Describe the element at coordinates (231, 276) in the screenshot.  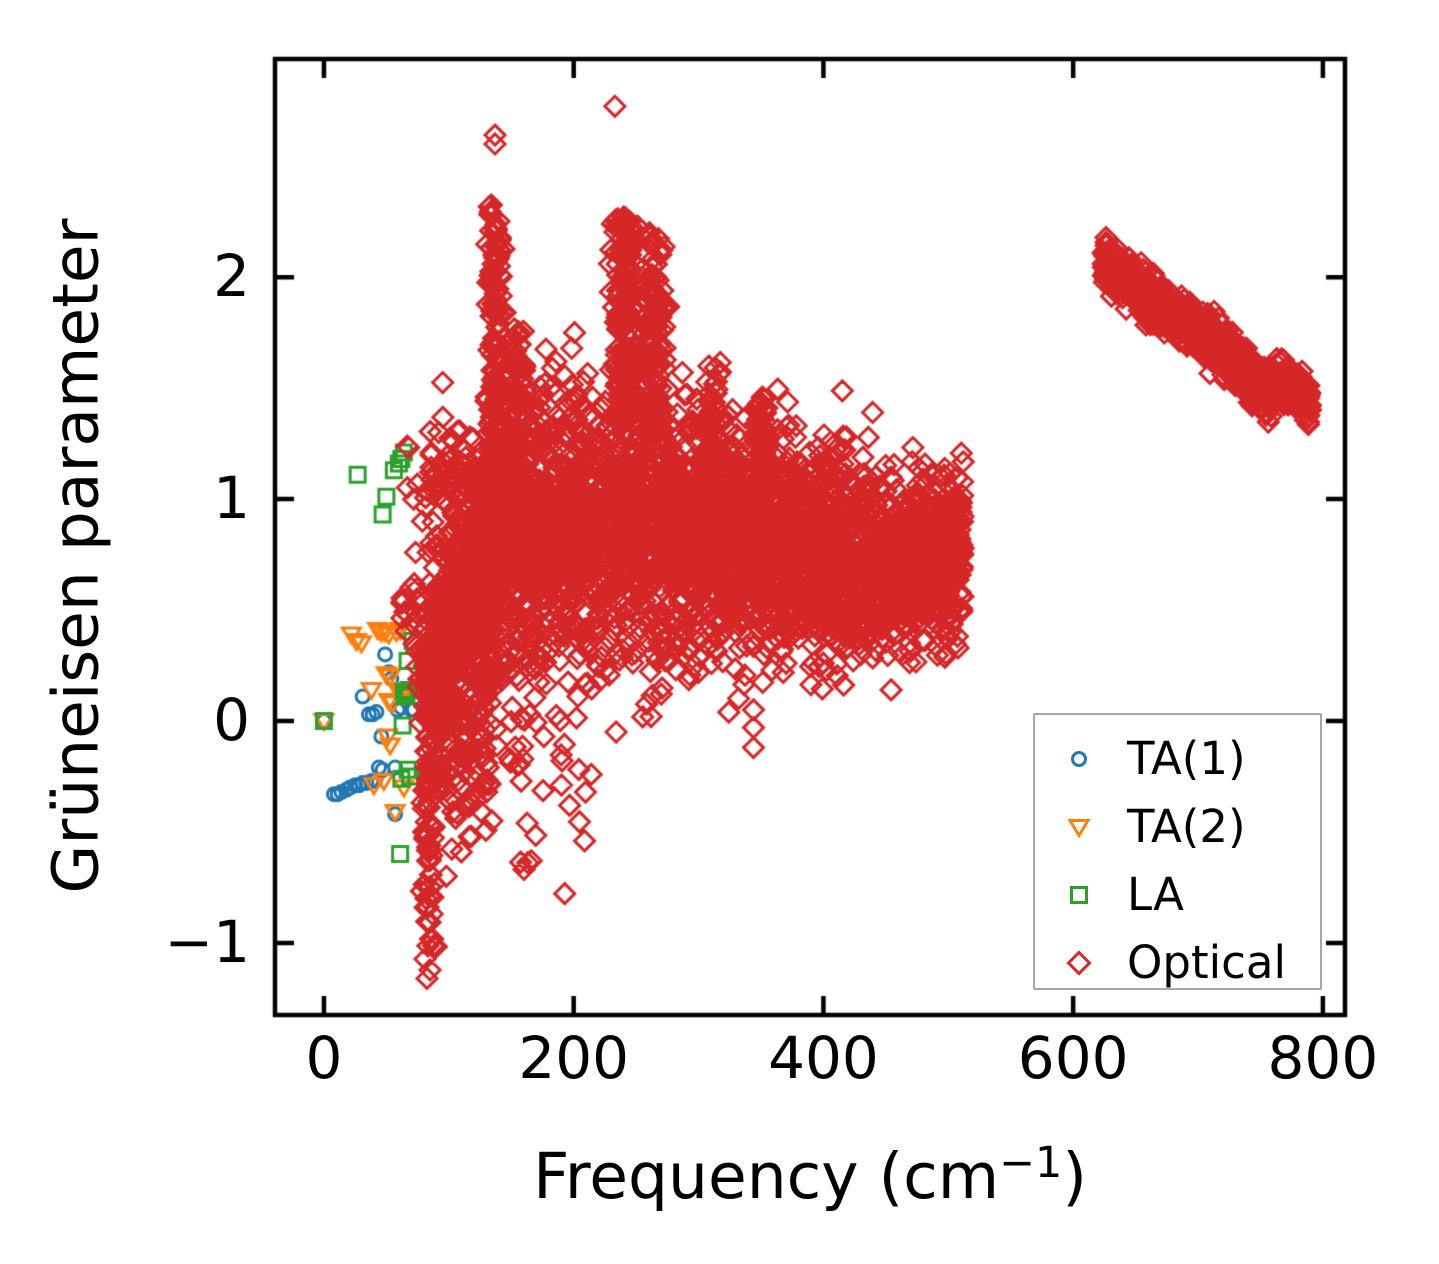
I see `y-tick-label-2: 2` at that location.